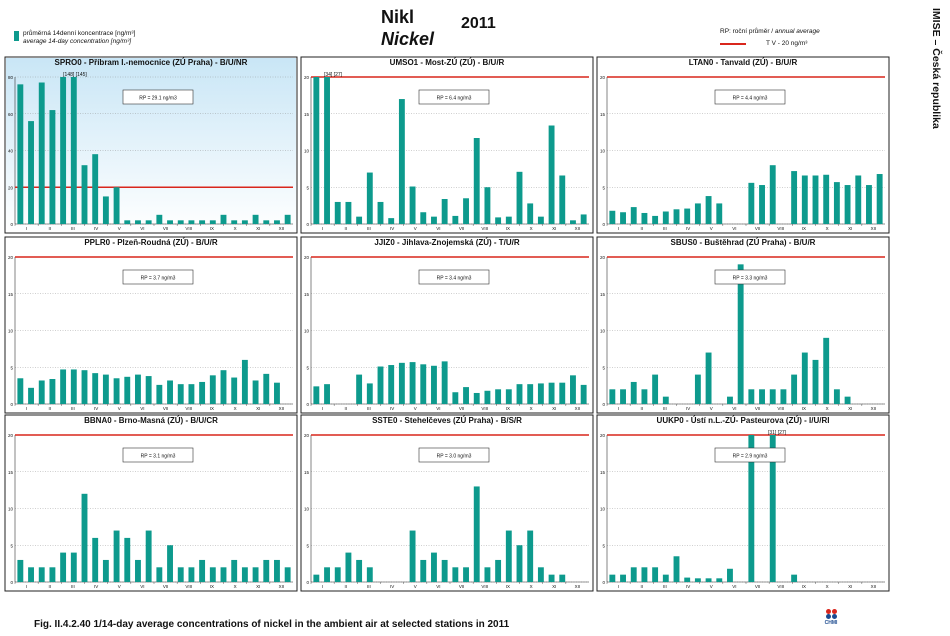  What do you see at coordinates (831, 623) in the screenshot?
I see `logo-text: CHMI` at bounding box center [831, 623].